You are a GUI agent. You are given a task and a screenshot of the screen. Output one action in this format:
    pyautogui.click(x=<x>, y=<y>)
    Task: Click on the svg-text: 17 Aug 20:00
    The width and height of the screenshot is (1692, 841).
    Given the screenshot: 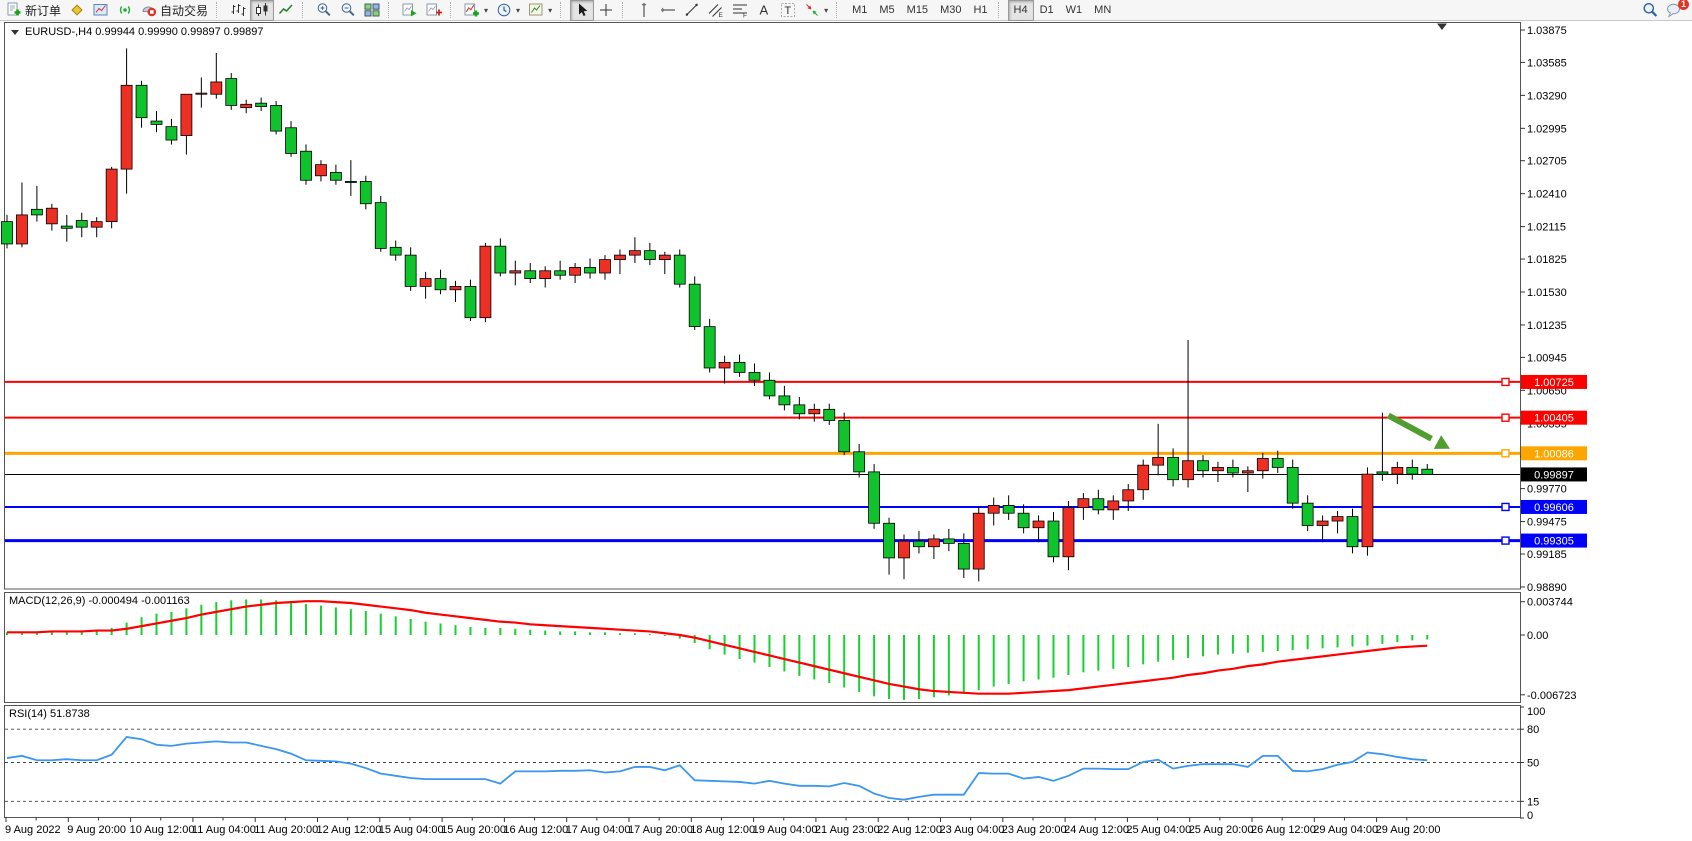 What is the action you would take?
    pyautogui.click(x=660, y=830)
    